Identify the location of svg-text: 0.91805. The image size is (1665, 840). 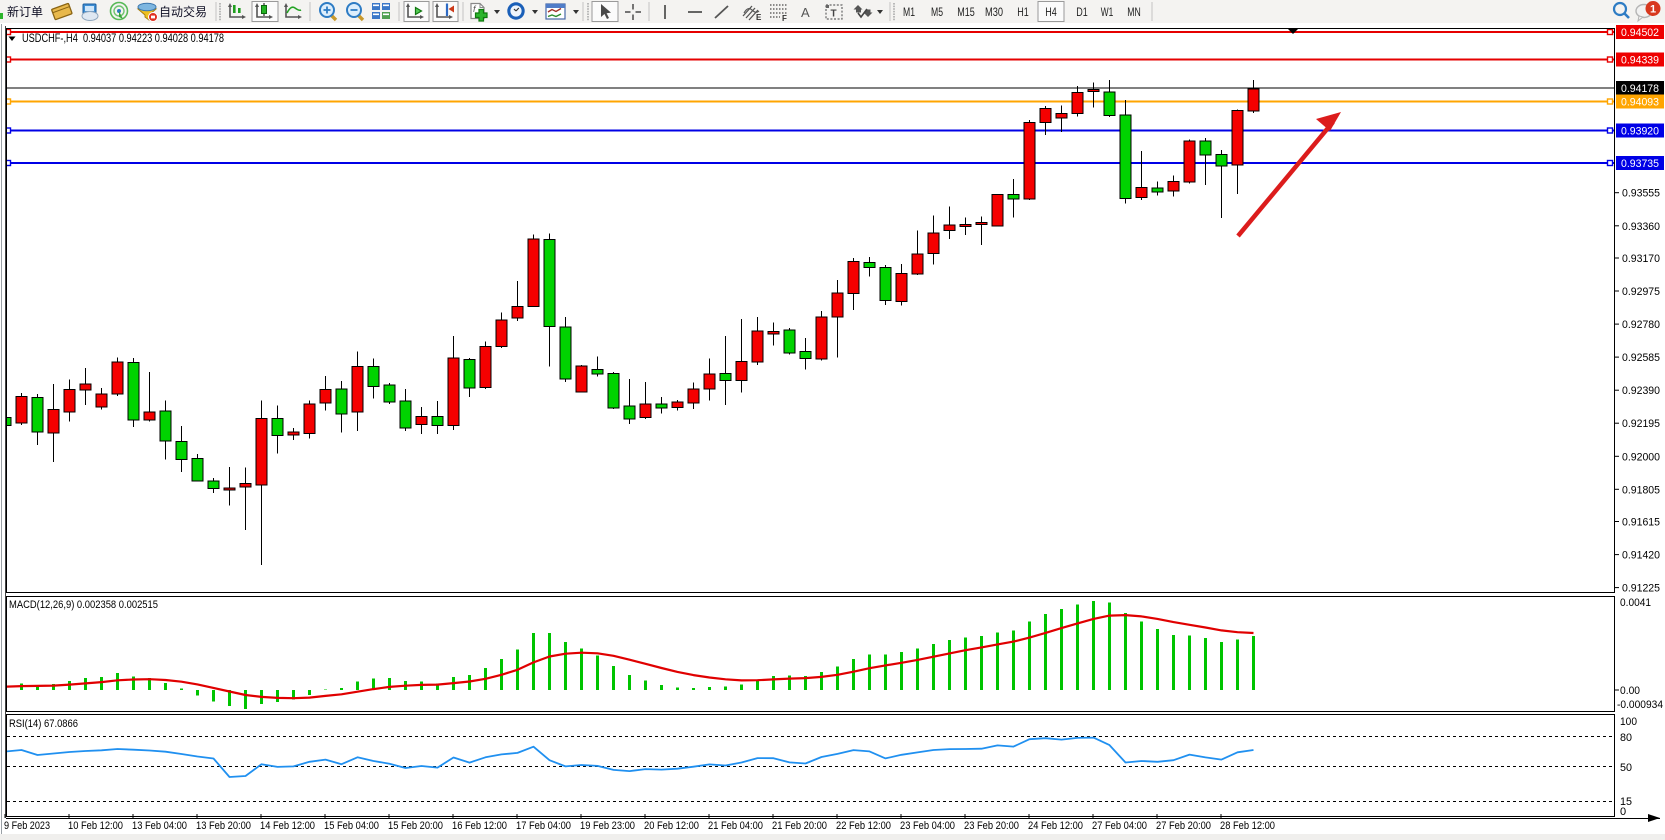
(1641, 490).